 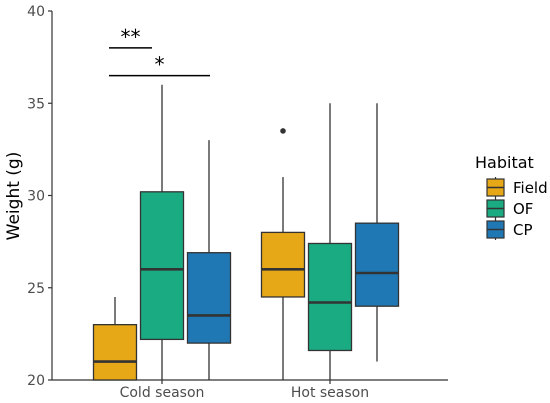 I want to click on legend-item-of: OF, so click(x=509, y=208).